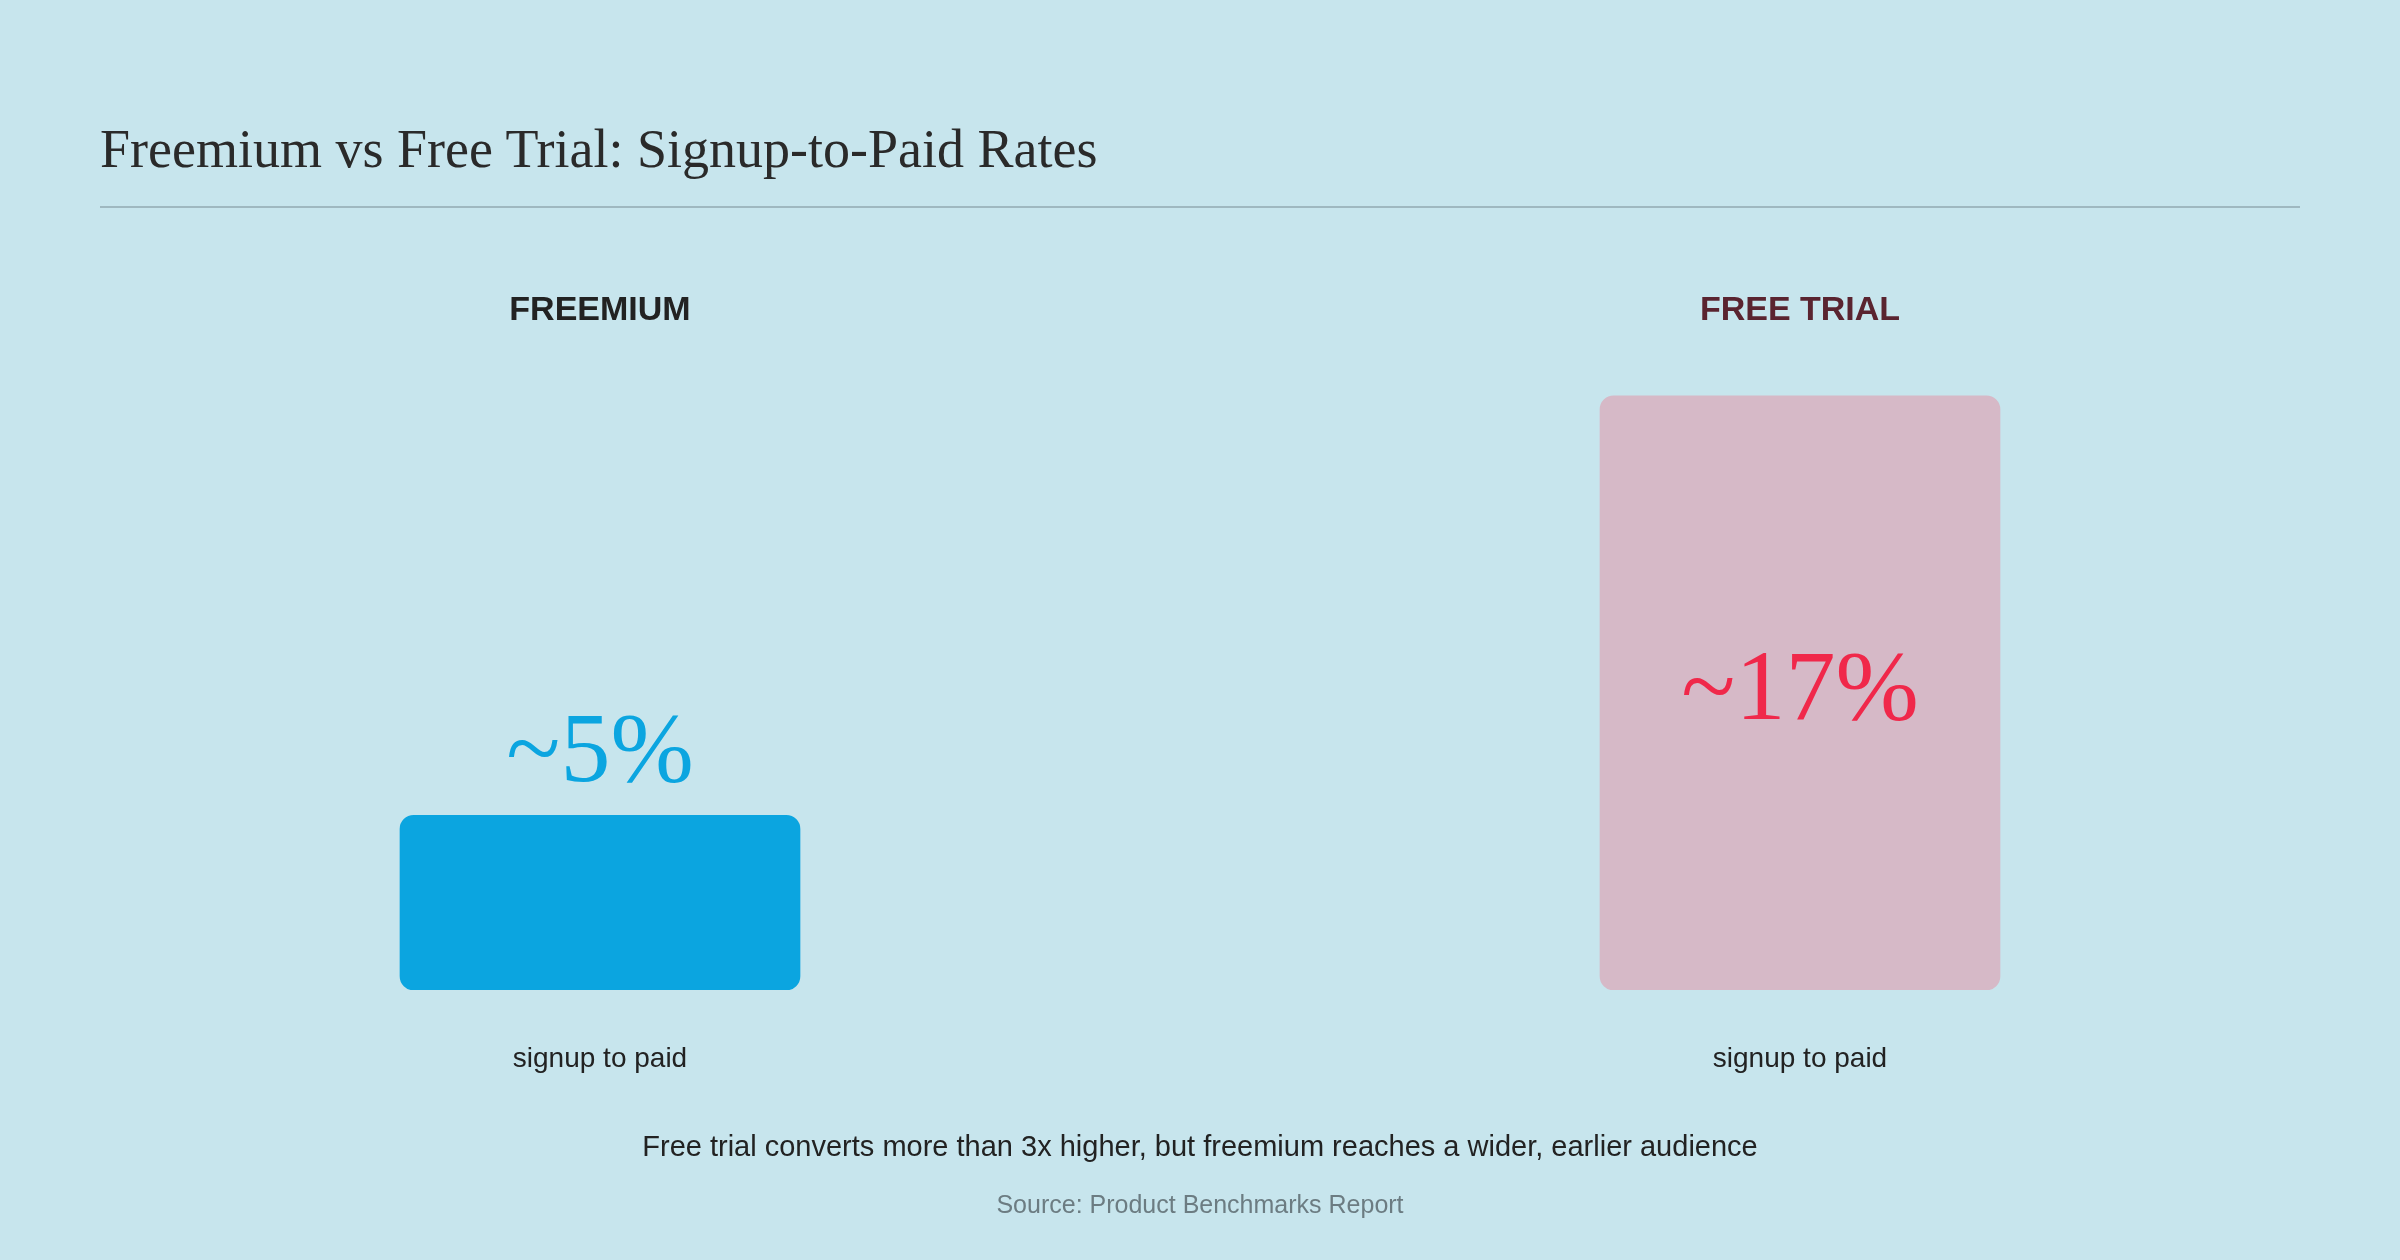  Describe the element at coordinates (1200, 1204) in the screenshot. I see `source-note: Source: Product Benchmarks Report` at that location.